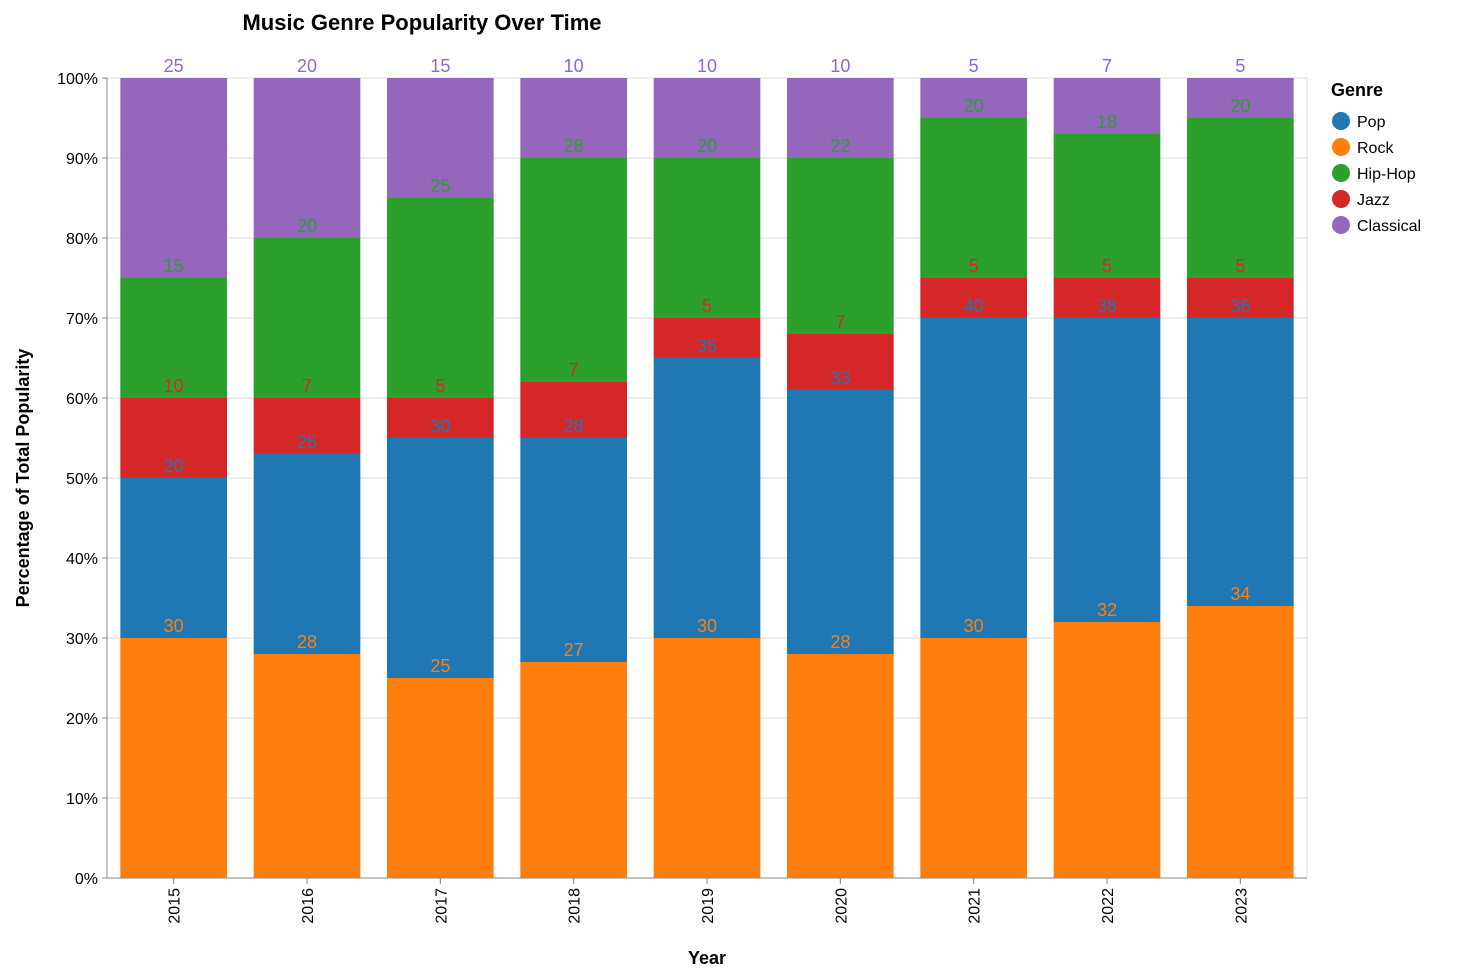 Image resolution: width=1466 pixels, height=978 pixels. Describe the element at coordinates (1107, 206) in the screenshot. I see `bar-hip-hop-2022` at that location.